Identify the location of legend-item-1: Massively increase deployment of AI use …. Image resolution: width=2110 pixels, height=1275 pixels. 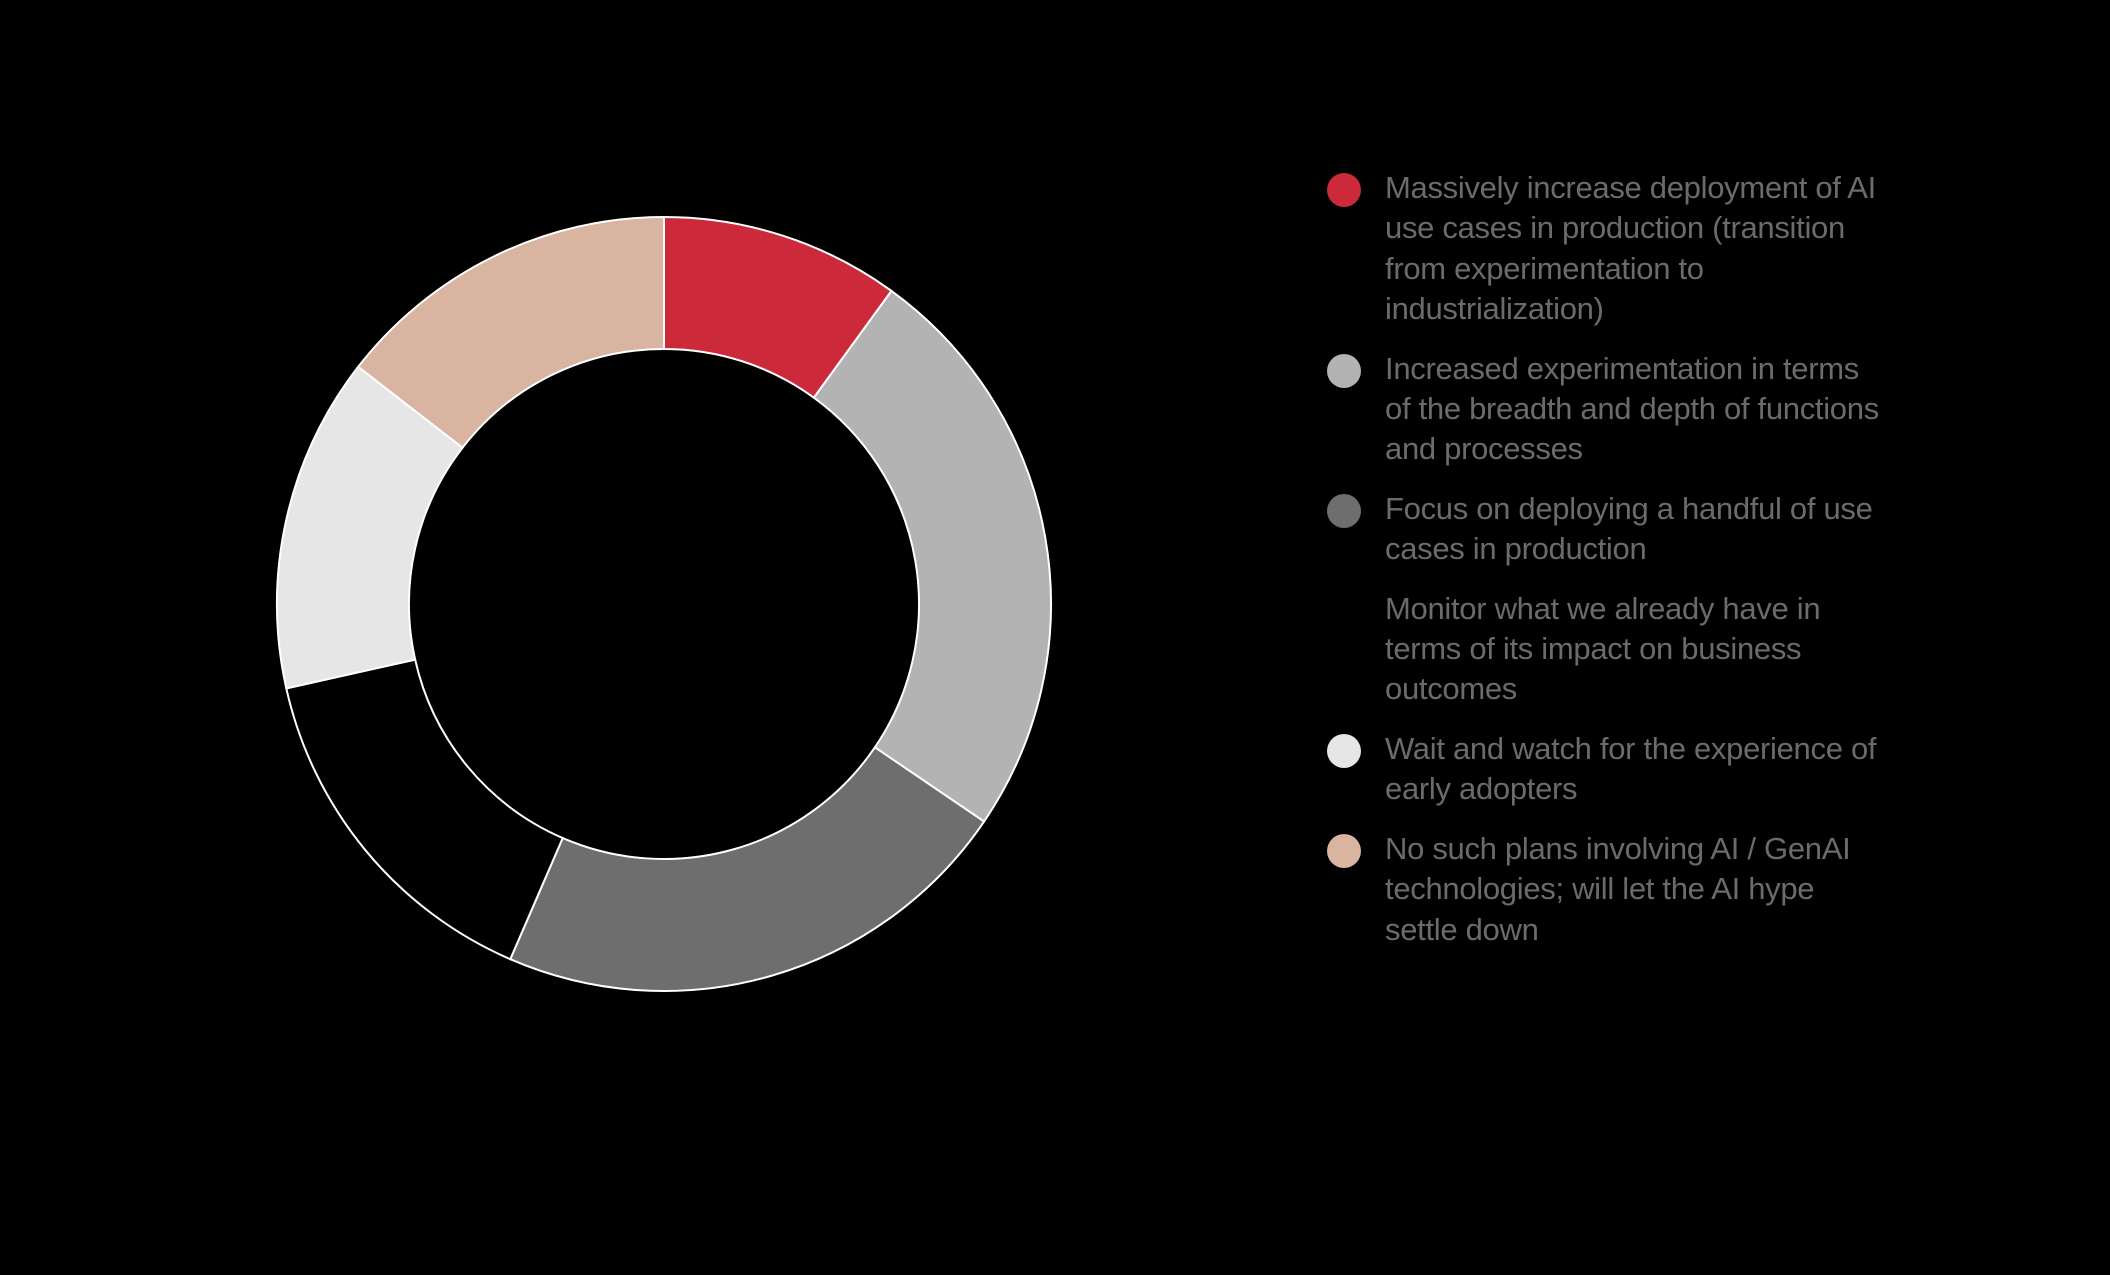
(1607, 249).